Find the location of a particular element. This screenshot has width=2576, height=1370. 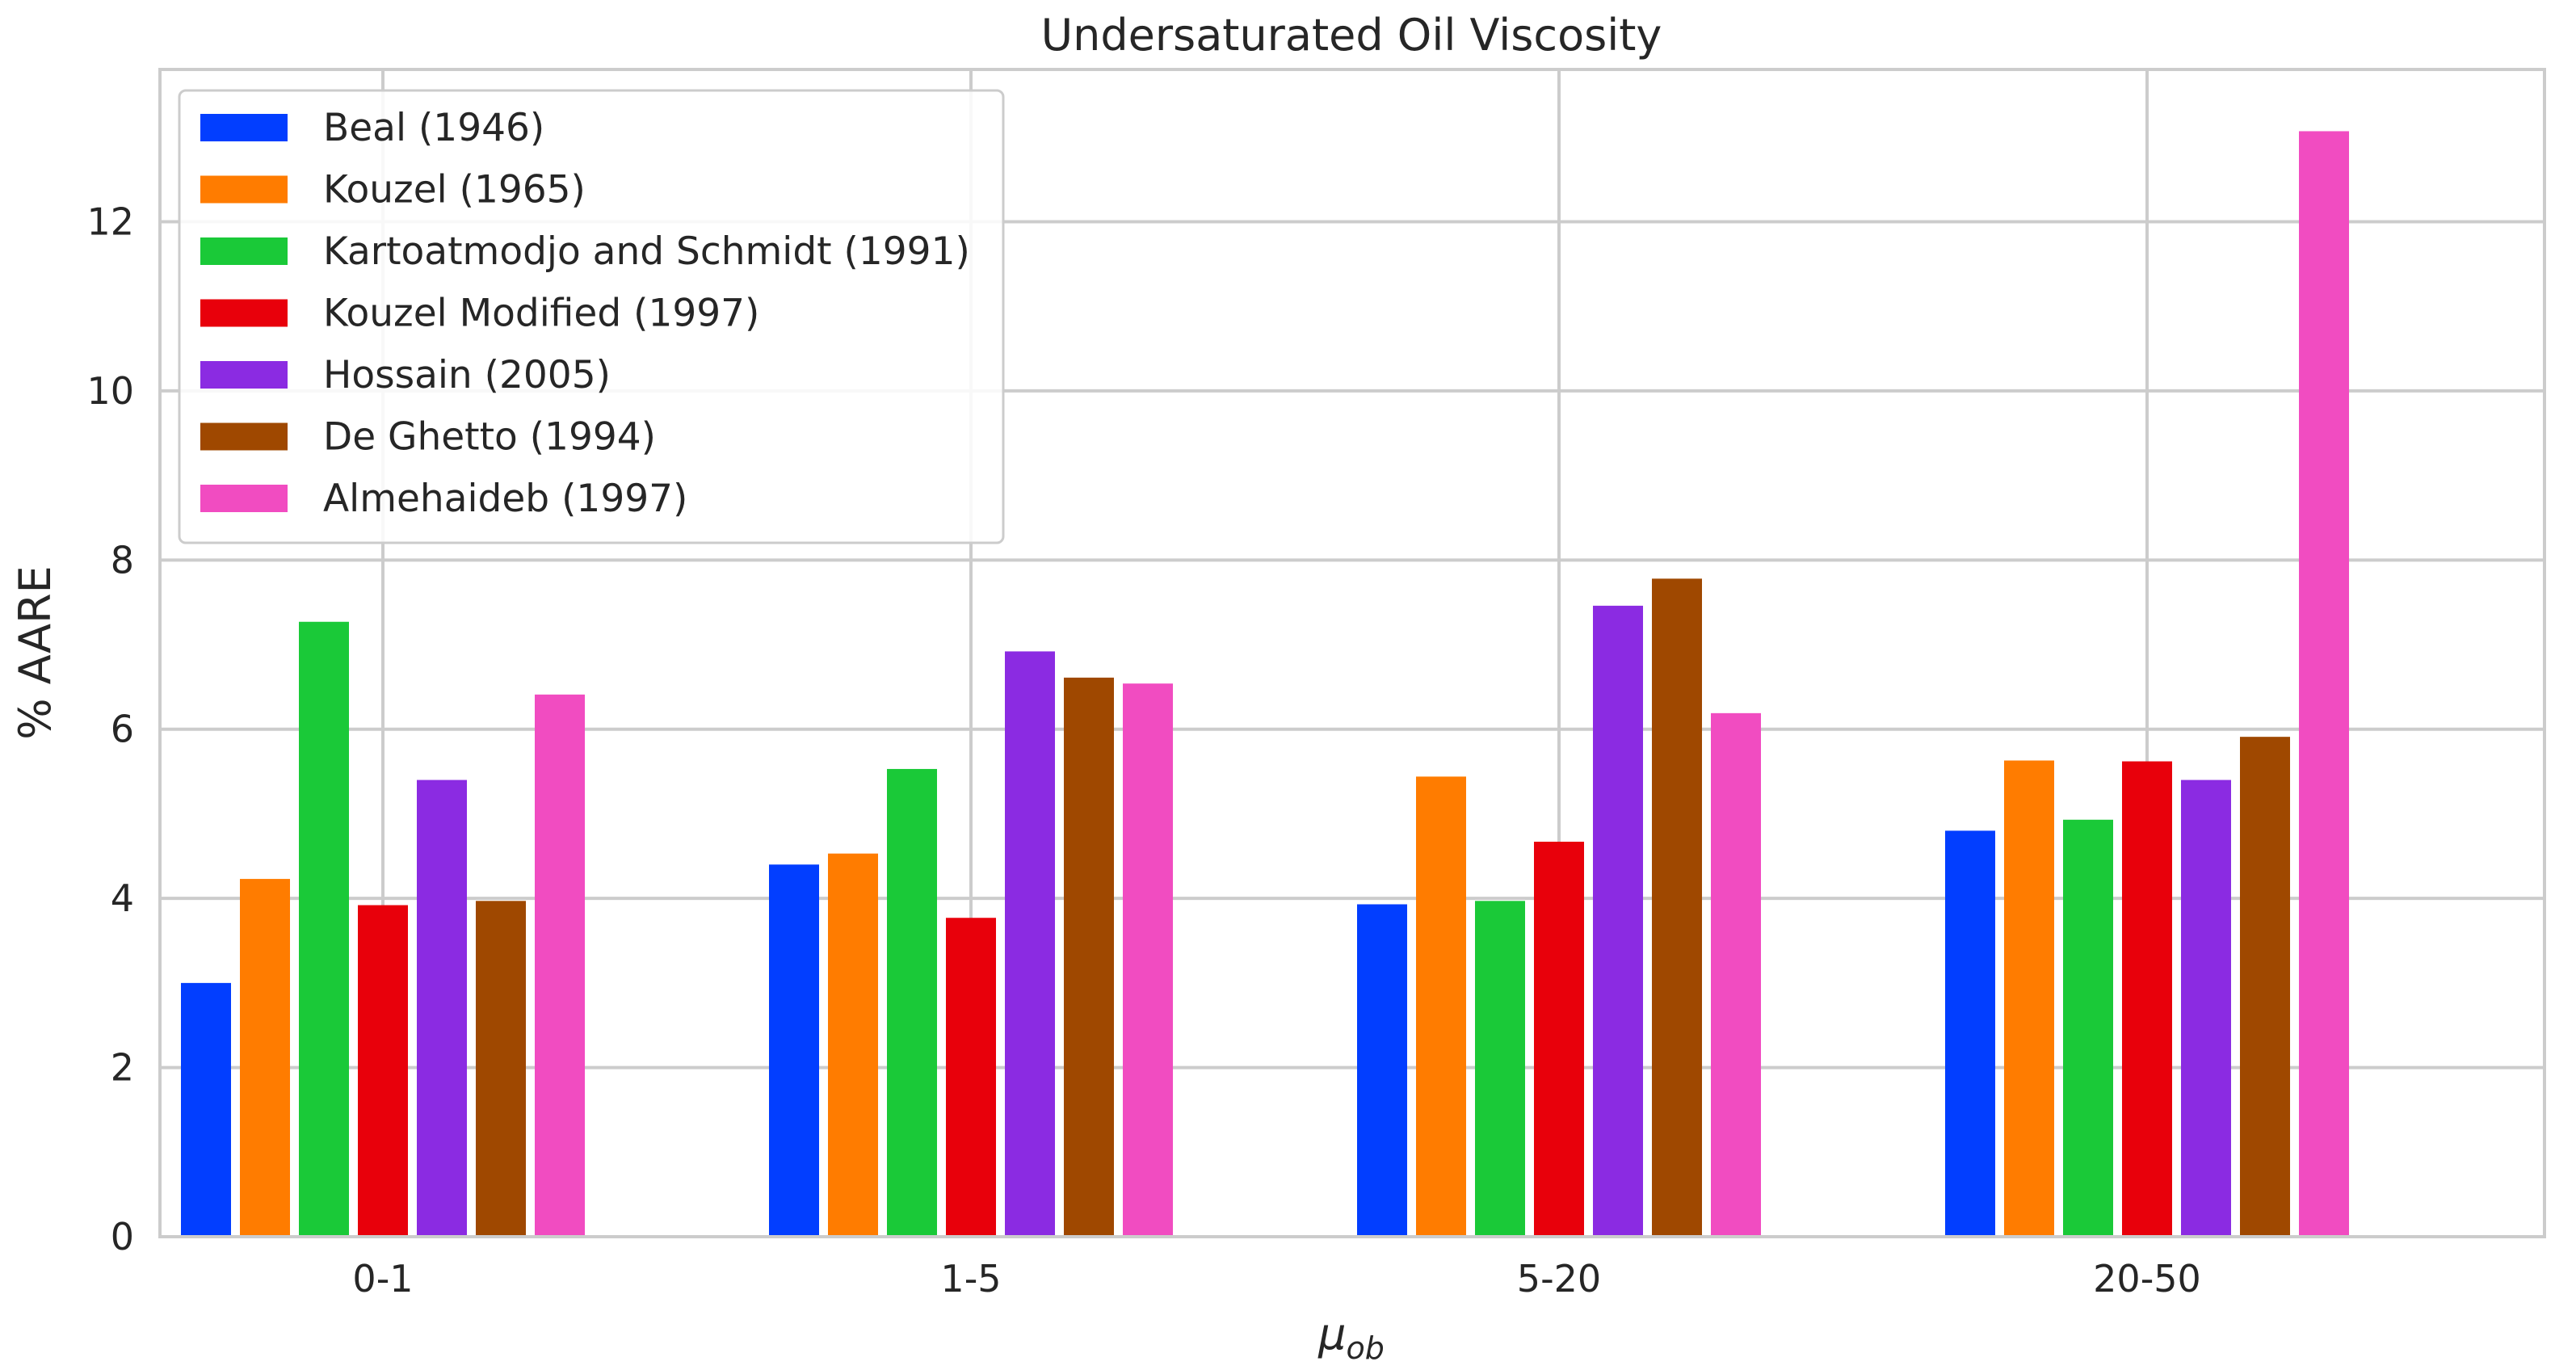

y-tick-label: 4 is located at coordinates (122, 898).